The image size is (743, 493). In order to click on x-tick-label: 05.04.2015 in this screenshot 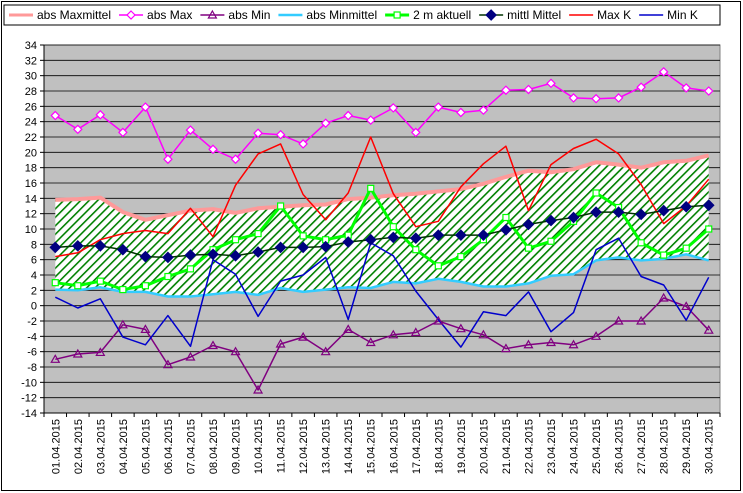, I will do `click(146, 446)`.